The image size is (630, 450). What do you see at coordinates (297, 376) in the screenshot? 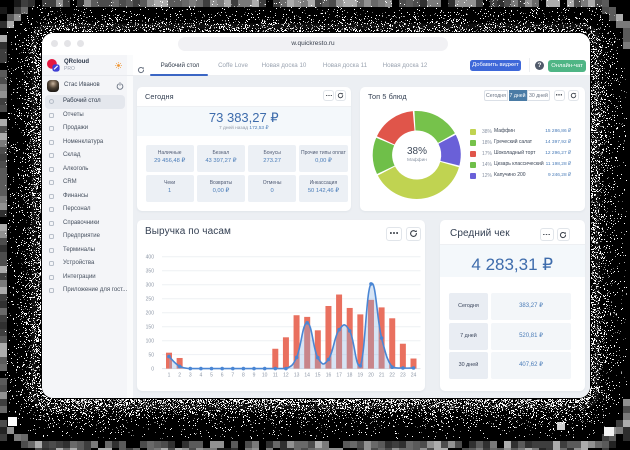
I see `svg-text: 13` at bounding box center [297, 376].